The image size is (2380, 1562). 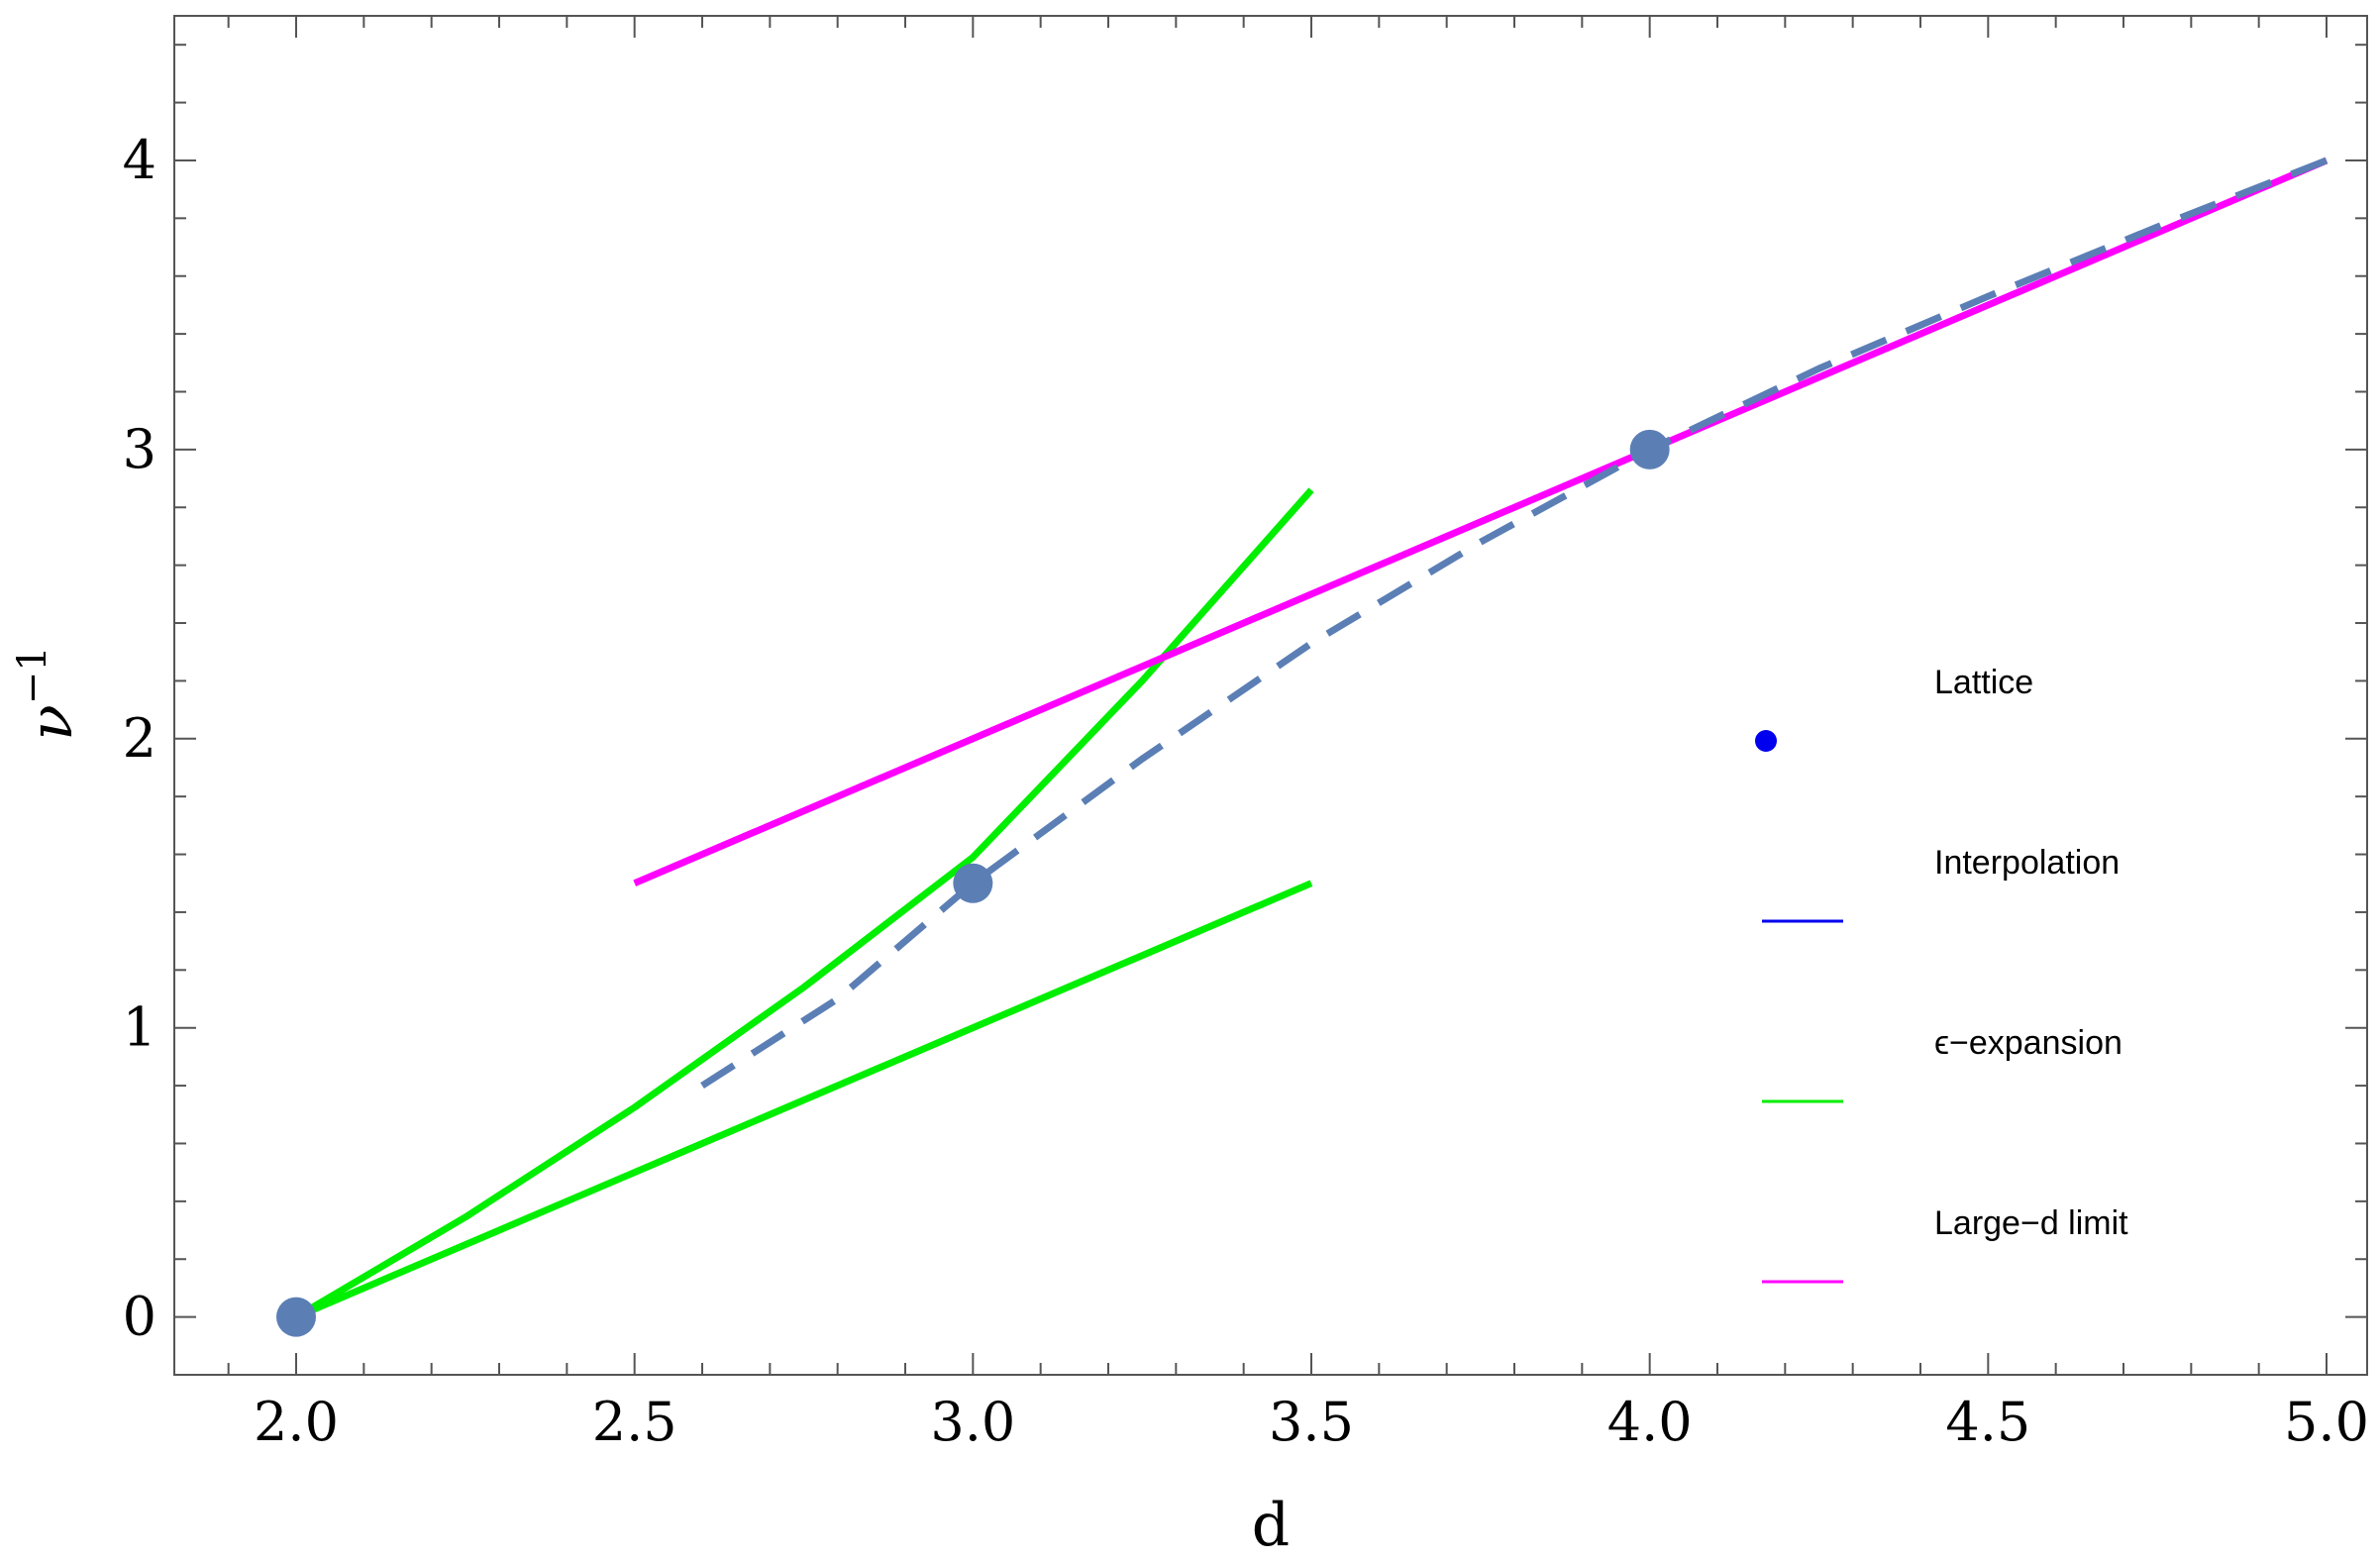 What do you see at coordinates (139, 739) in the screenshot?
I see `y-tick-label: 2` at bounding box center [139, 739].